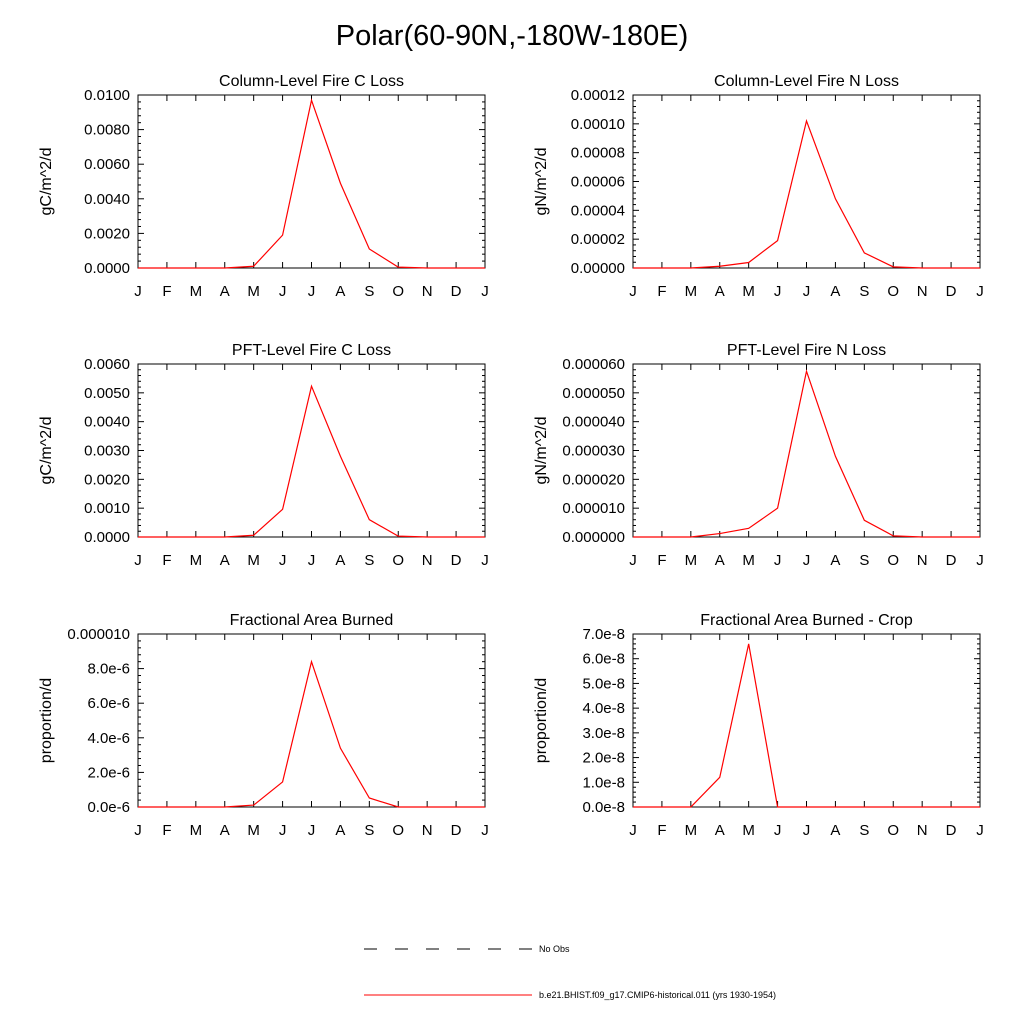  Describe the element at coordinates (806, 81) in the screenshot. I see `chart-title: Column-Level Fire N Loss` at that location.